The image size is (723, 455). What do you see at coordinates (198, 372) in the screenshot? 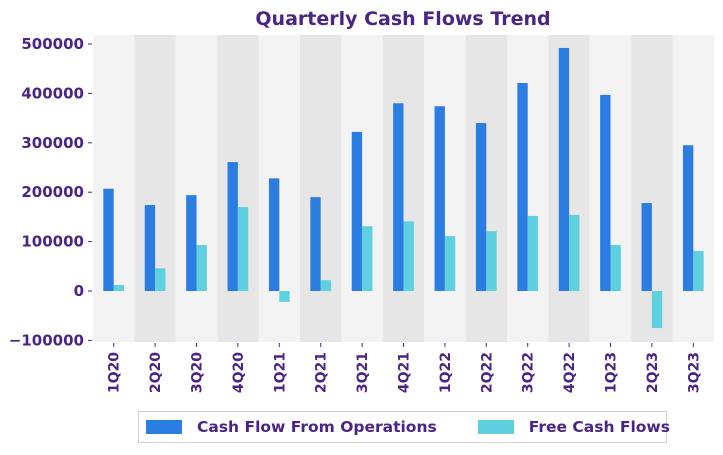
I see `x-tick-label: 3Q20` at bounding box center [198, 372].